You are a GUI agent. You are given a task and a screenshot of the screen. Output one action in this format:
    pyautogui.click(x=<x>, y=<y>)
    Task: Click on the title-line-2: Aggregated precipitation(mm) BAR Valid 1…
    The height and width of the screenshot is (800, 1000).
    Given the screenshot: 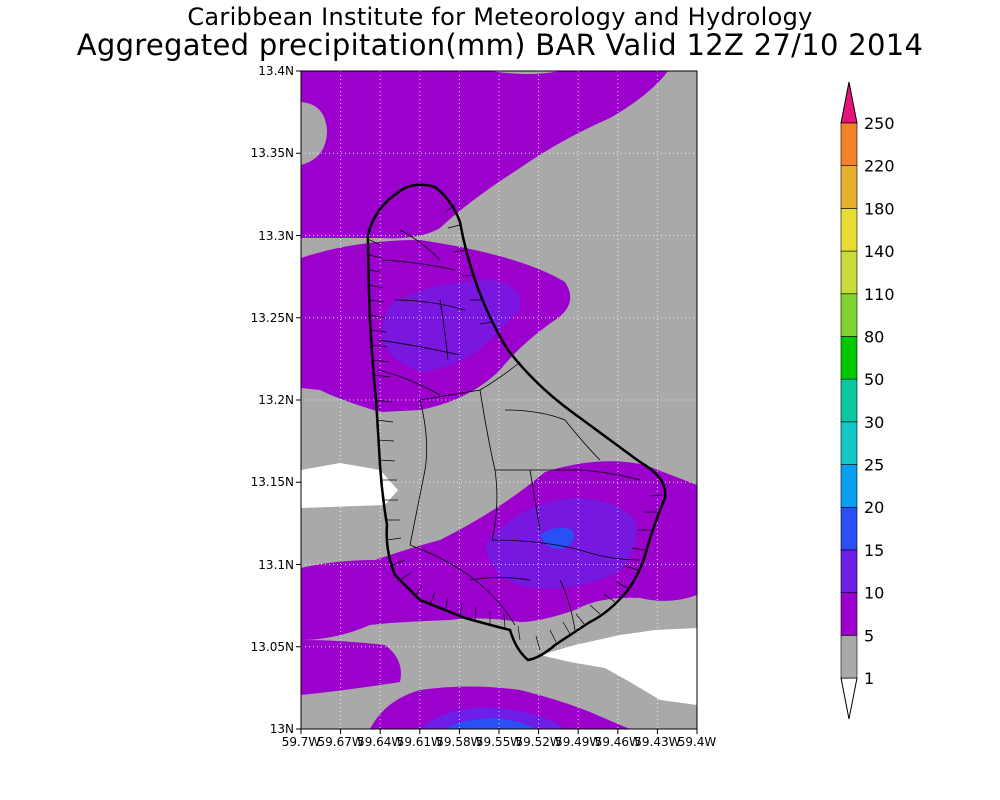 What is the action you would take?
    pyautogui.click(x=500, y=45)
    